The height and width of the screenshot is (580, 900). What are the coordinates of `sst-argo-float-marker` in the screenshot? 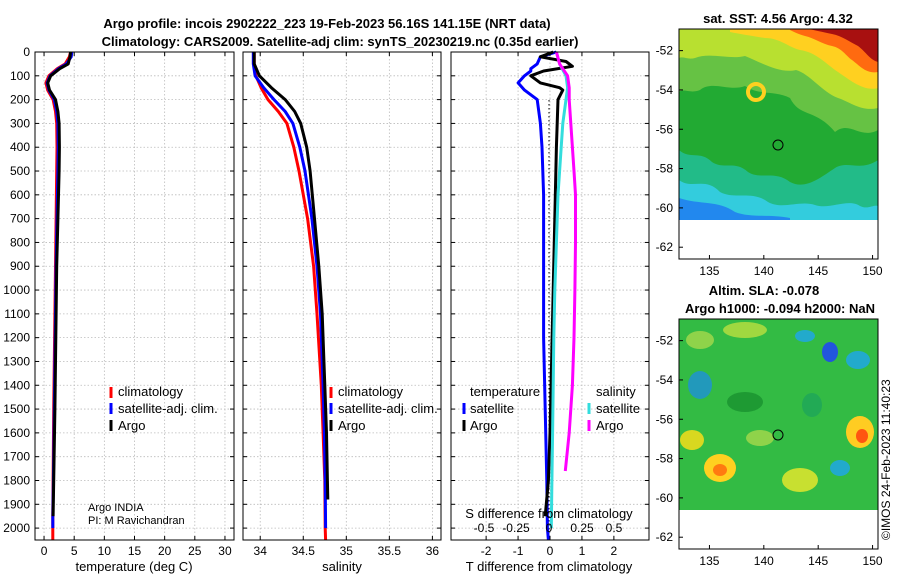 It's located at (778, 145).